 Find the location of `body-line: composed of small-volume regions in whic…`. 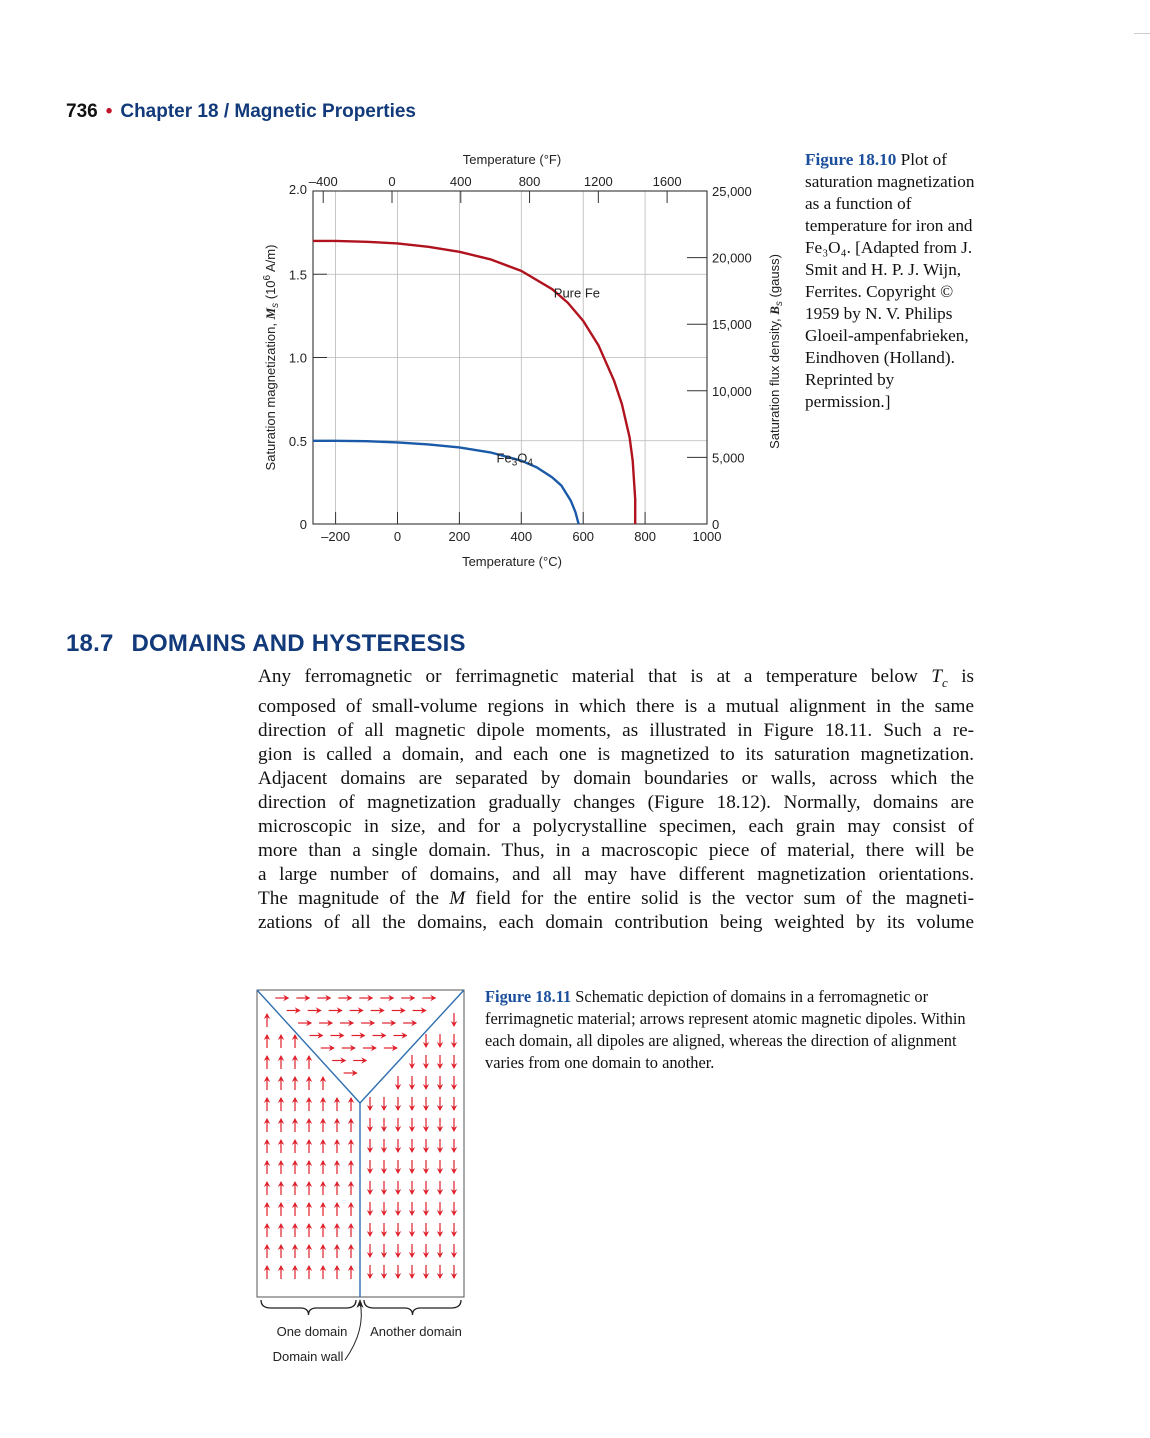

body-line: composed of small-volume regions in whic… is located at coordinates (616, 706).